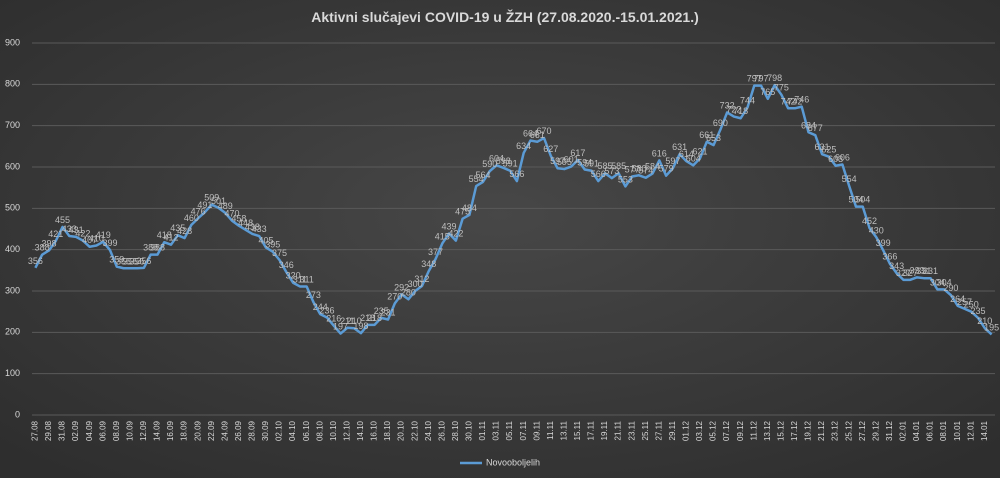 Image resolution: width=1000 pixels, height=478 pixels. I want to click on x-tick-label: 25.11, so click(645, 430).